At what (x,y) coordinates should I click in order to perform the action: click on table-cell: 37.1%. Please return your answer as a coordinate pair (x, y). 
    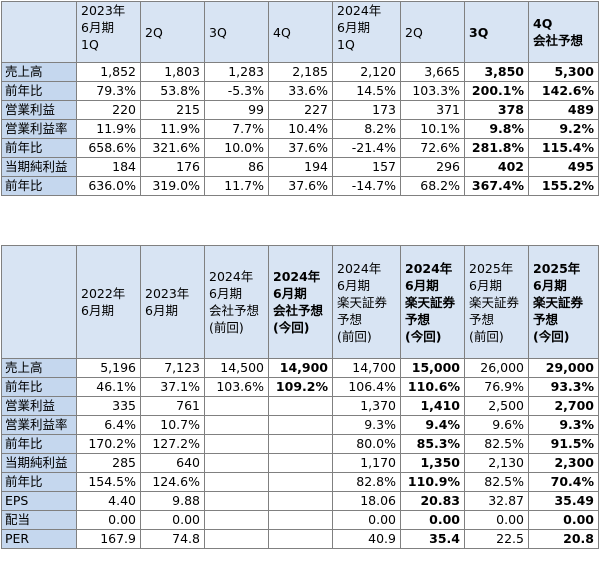
    Looking at the image, I should click on (172, 387).